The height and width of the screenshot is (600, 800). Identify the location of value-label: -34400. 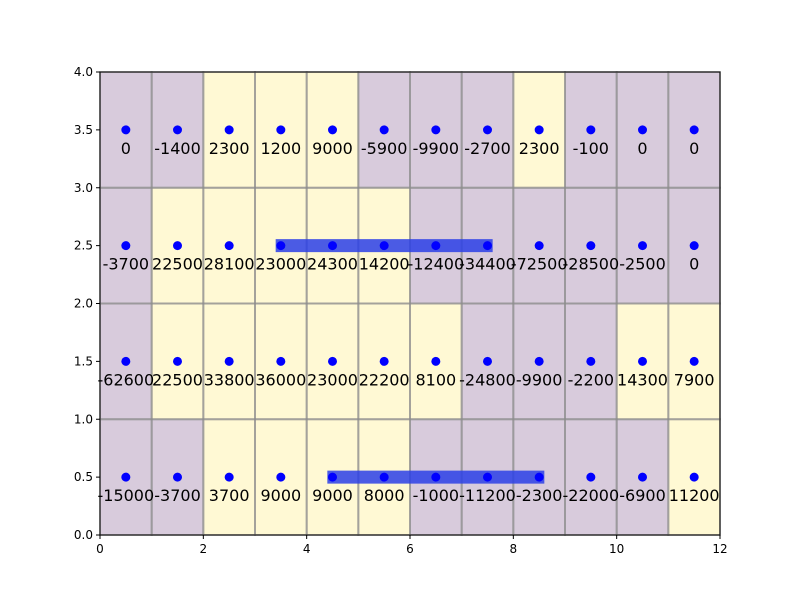
(487, 264).